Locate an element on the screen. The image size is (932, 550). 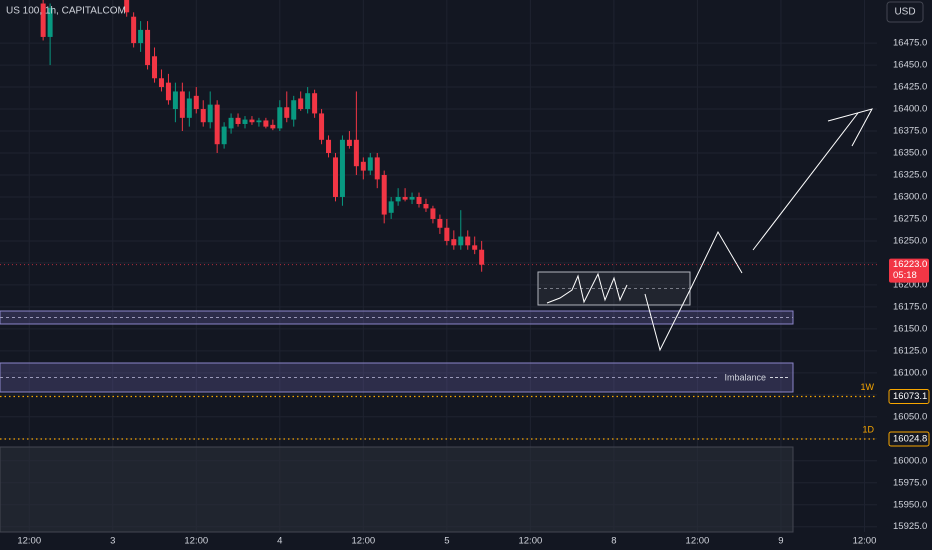
y-tick-label: 16250.0 is located at coordinates (910, 240).